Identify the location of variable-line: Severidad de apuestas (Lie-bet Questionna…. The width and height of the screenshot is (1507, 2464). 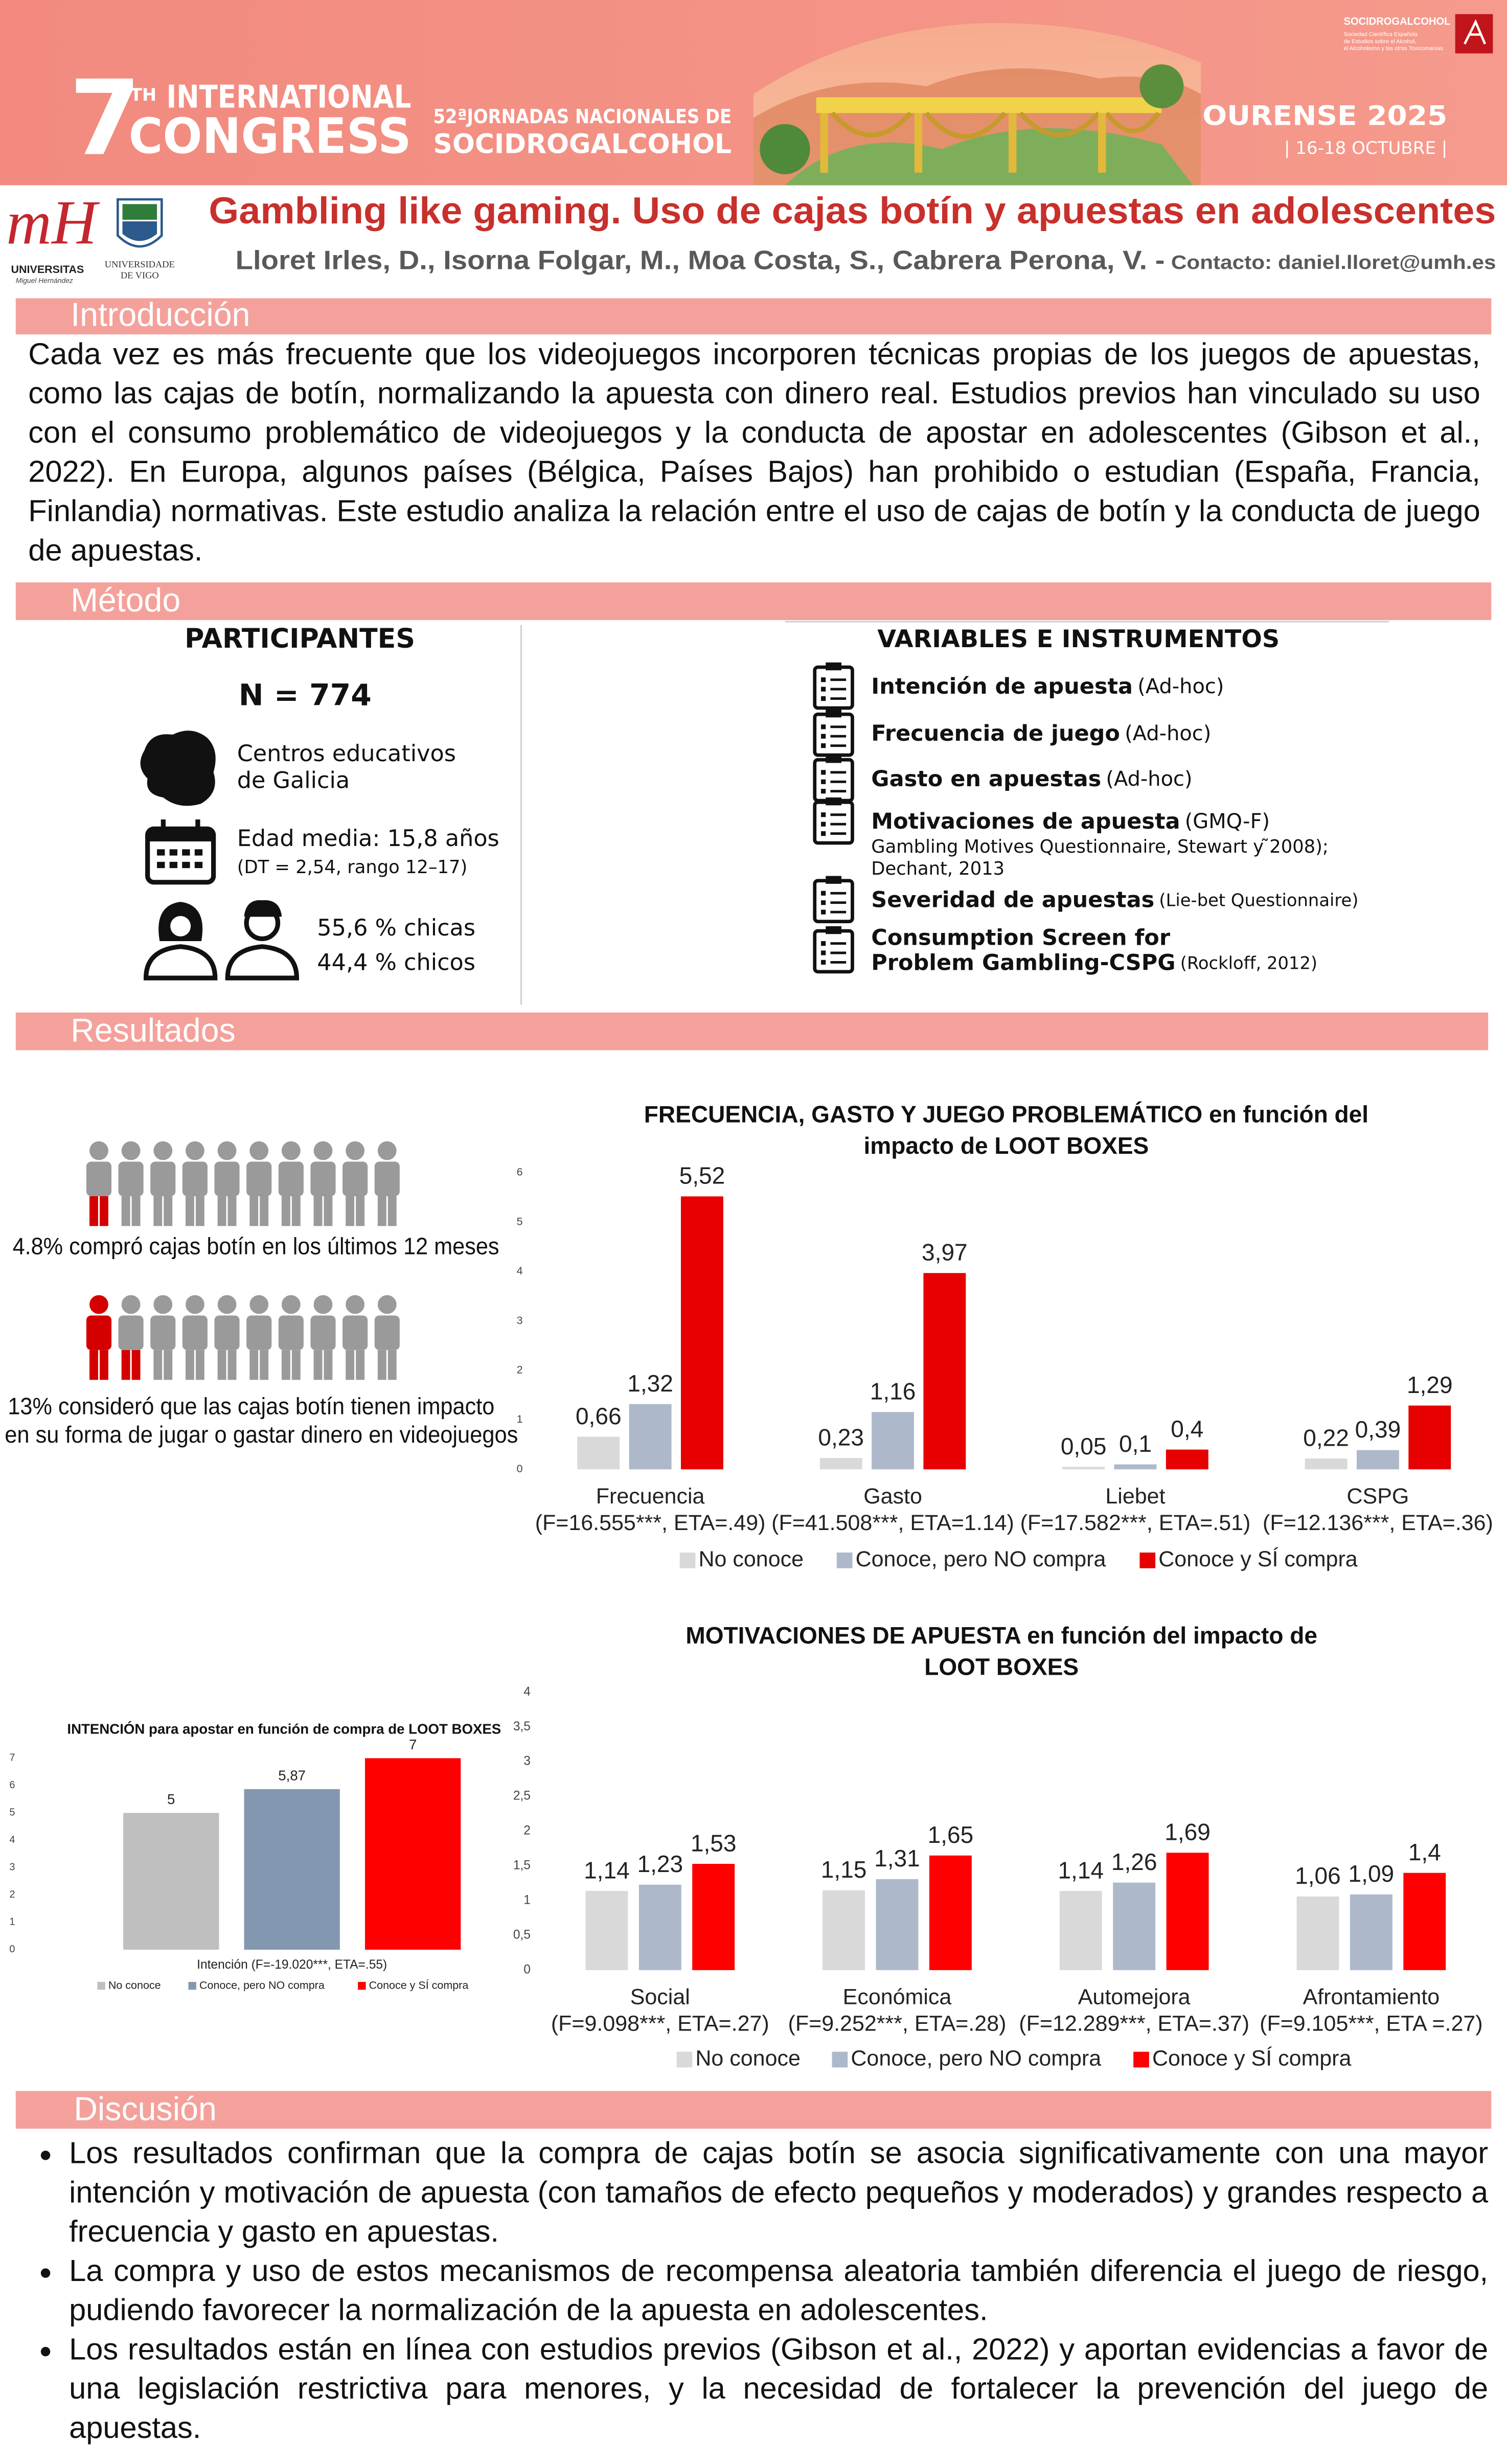
(1114, 899).